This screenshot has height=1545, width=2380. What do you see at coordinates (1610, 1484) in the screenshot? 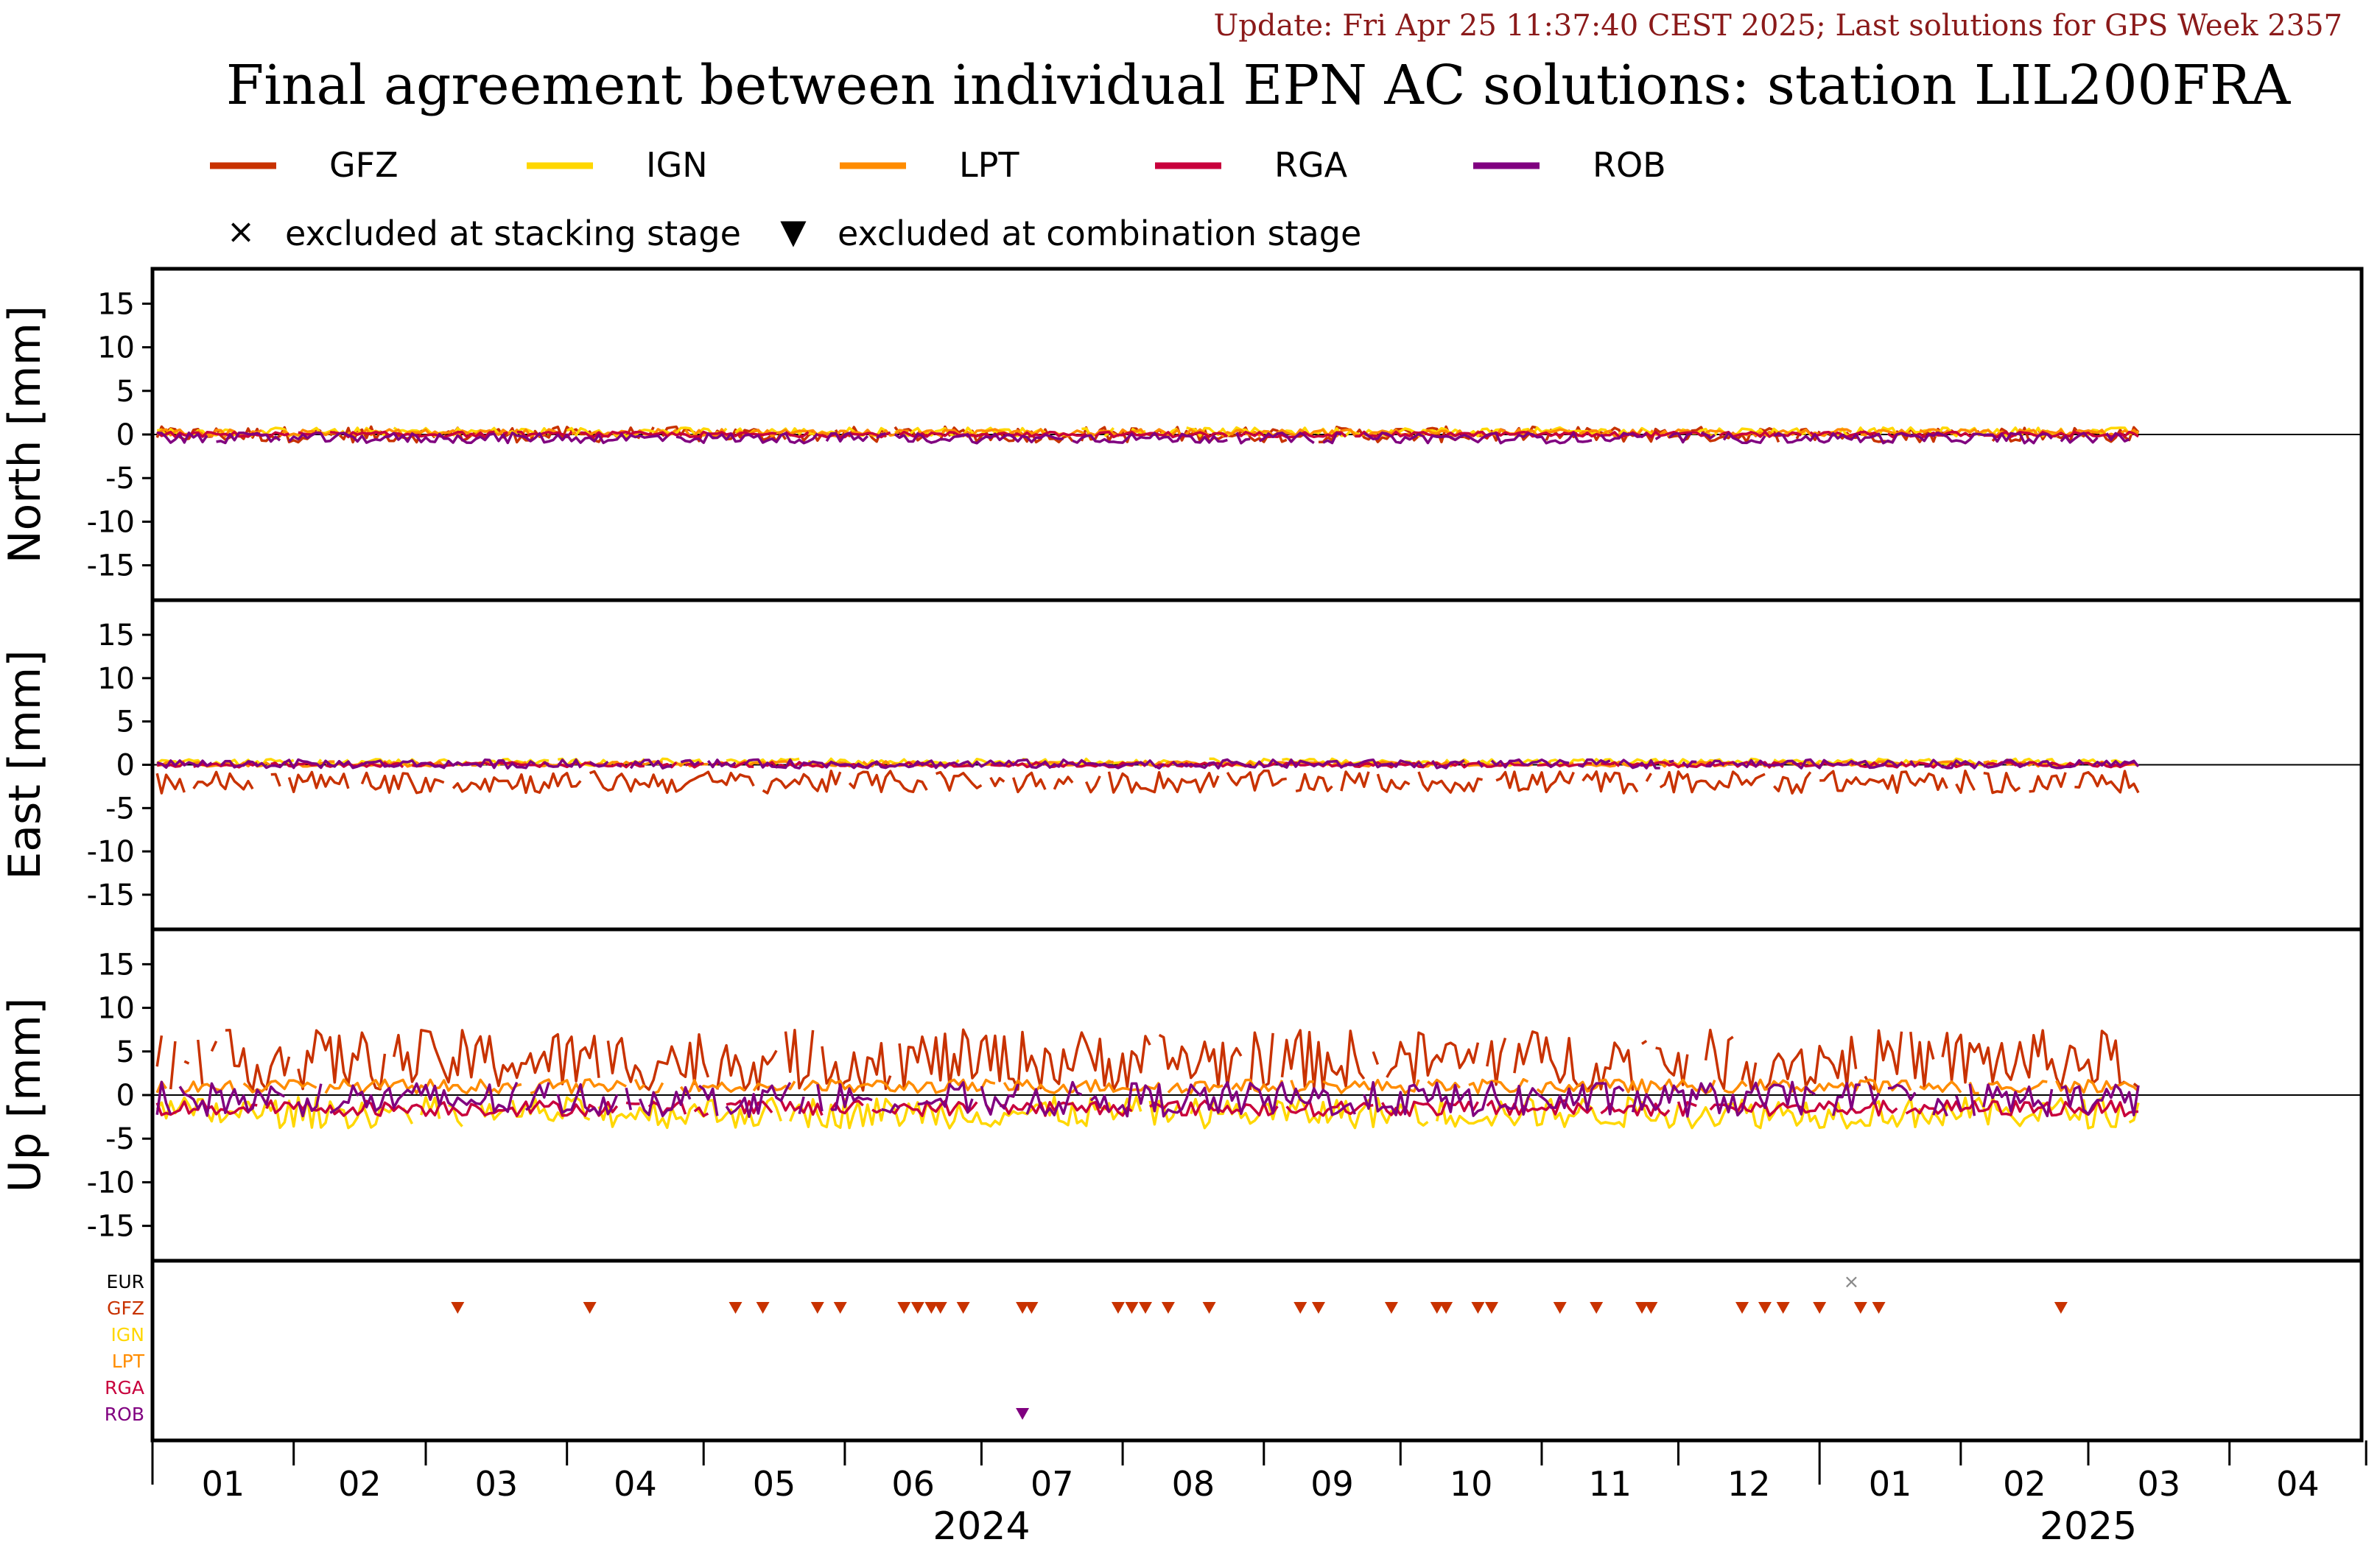
I see `x-tick-label: 11` at bounding box center [1610, 1484].